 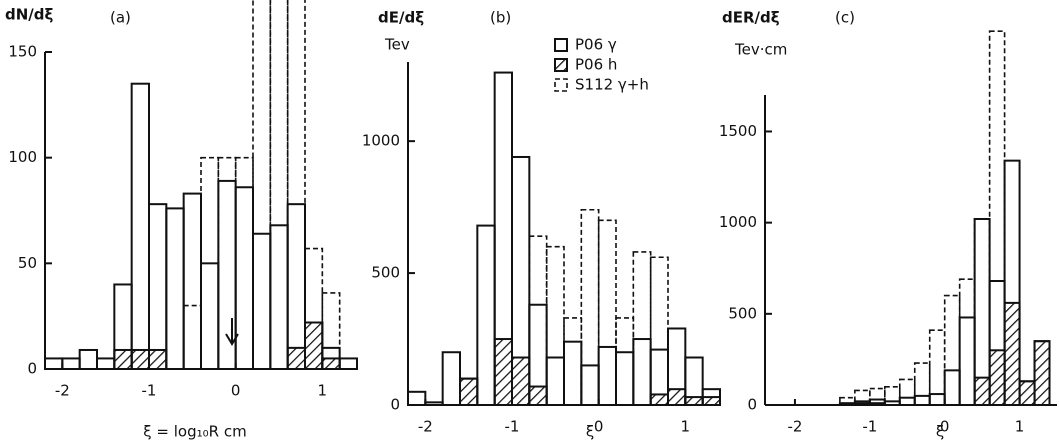 I want to click on y-tick-label: 1500, so click(x=738, y=131).